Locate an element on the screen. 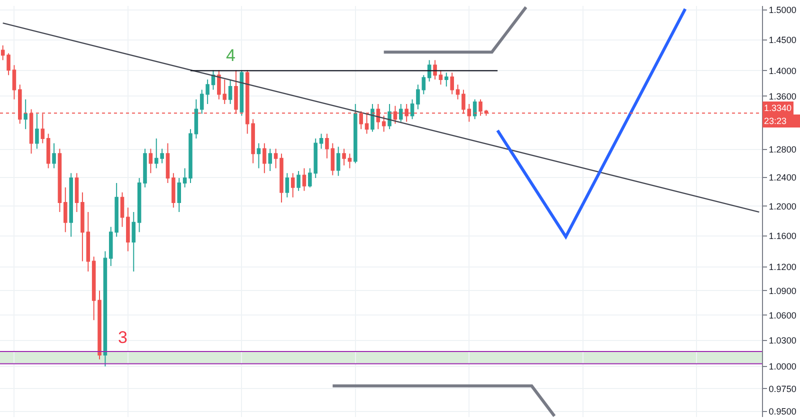  y-tick-label: 1.0900 is located at coordinates (782, 291).